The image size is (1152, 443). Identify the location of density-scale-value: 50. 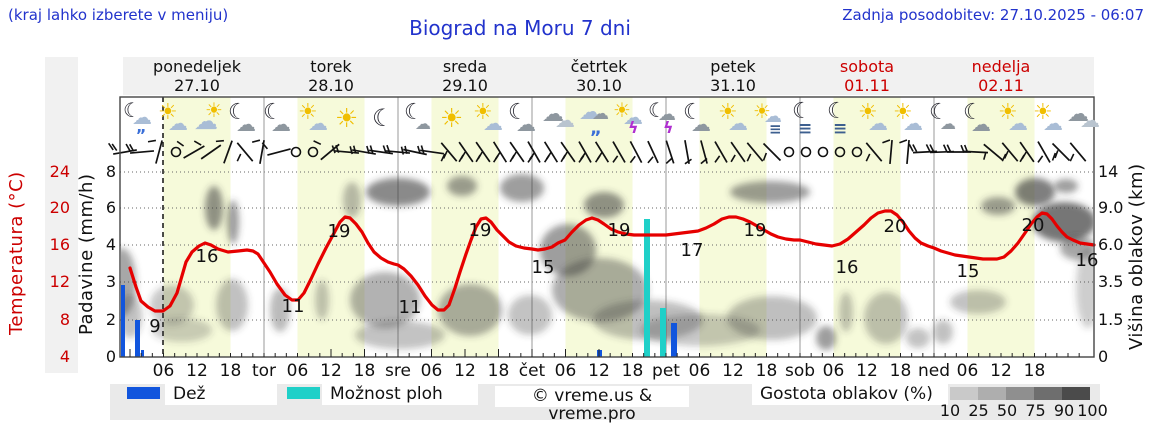
(1007, 410).